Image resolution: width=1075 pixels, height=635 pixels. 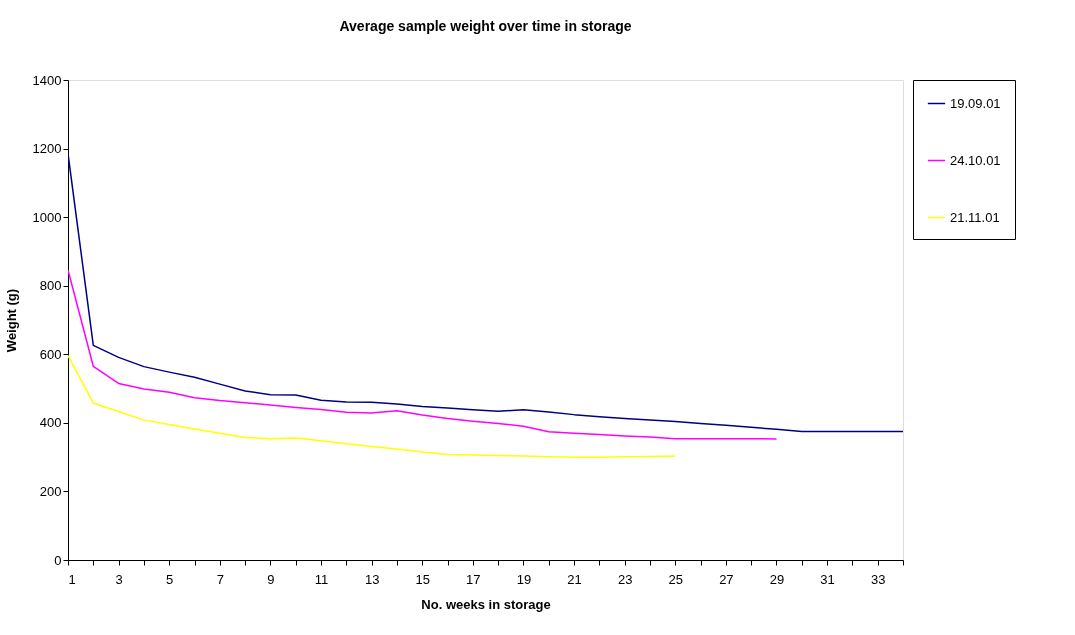 I want to click on chart-title: Average sample weight over time in storage, so click(x=485, y=26).